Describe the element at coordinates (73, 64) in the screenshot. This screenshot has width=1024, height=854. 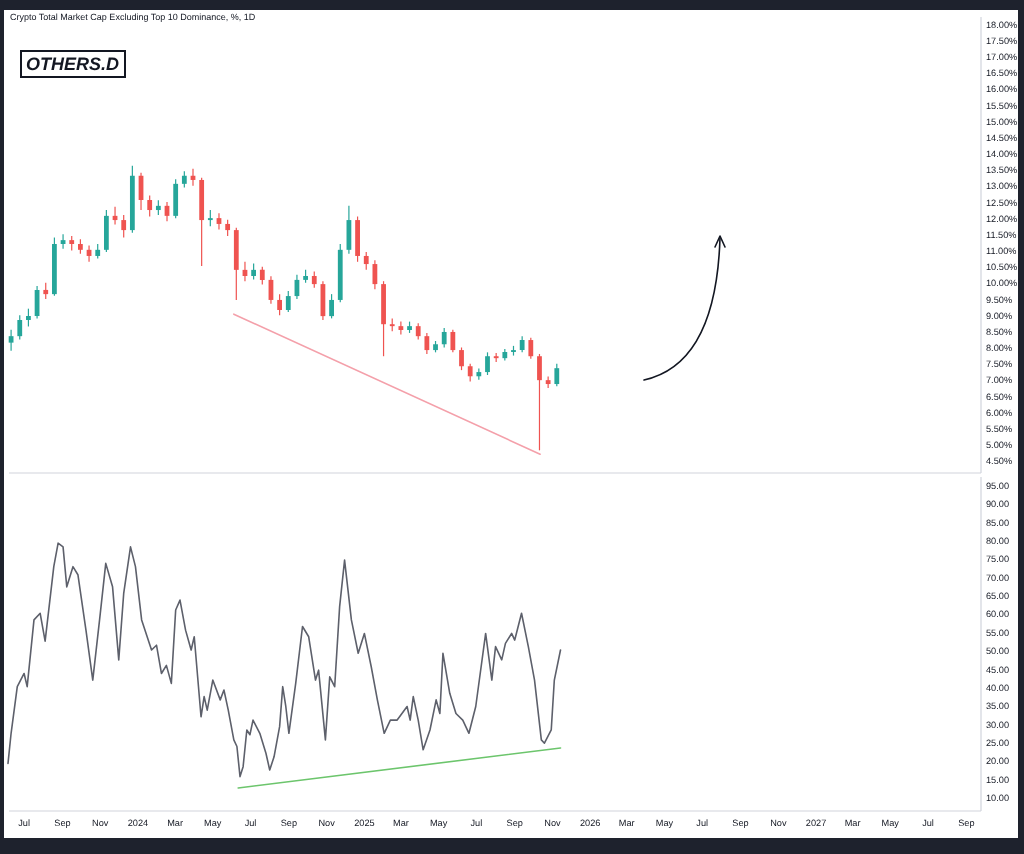
I see `text: OTHERS.D` at that location.